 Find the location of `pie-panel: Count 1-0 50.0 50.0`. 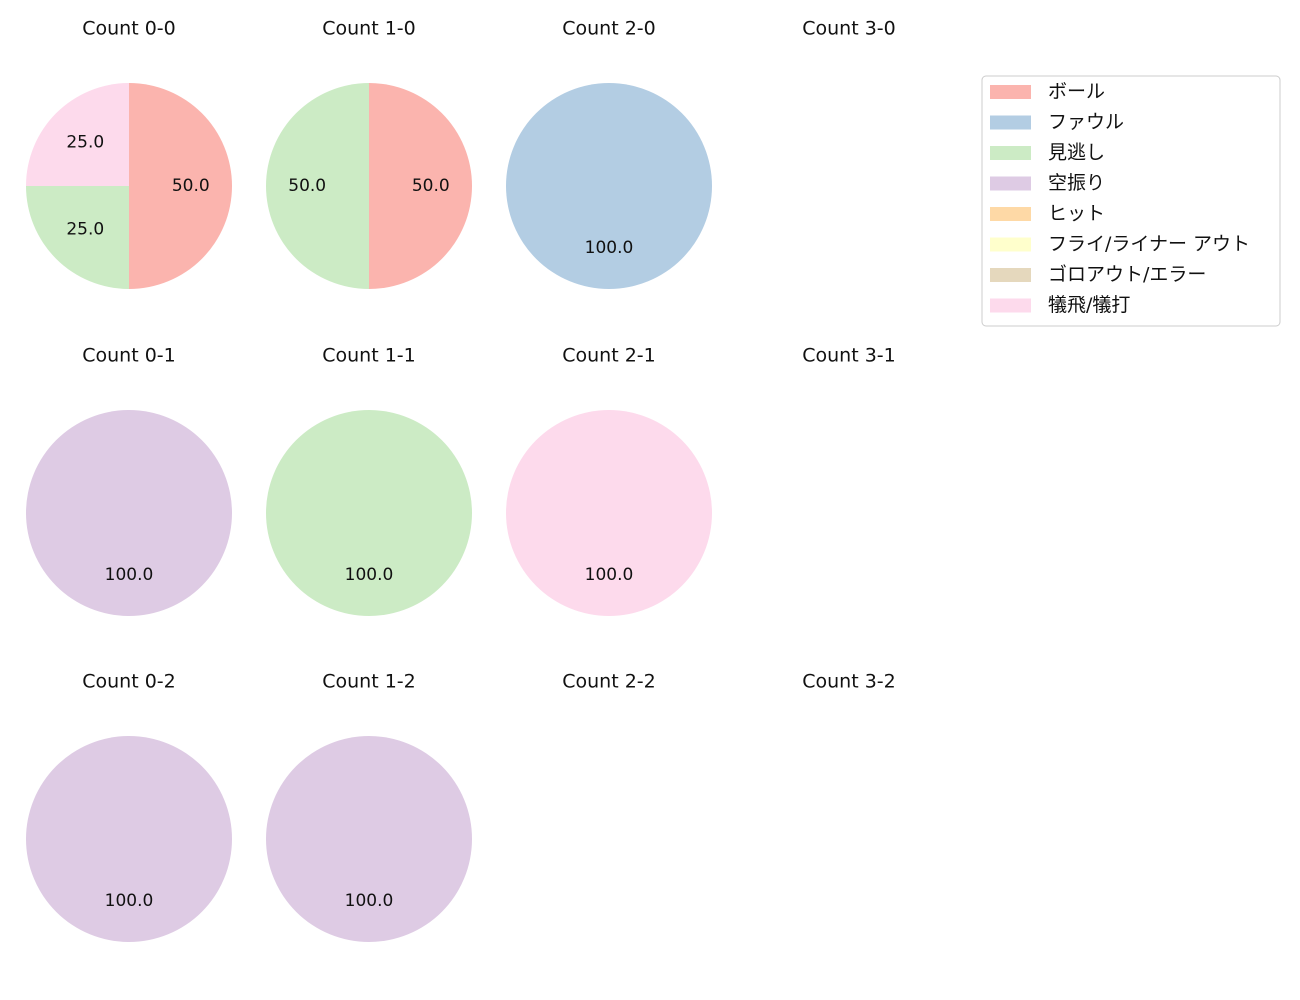

pie-panel: Count 1-0 50.0 50.0 is located at coordinates (369, 153).